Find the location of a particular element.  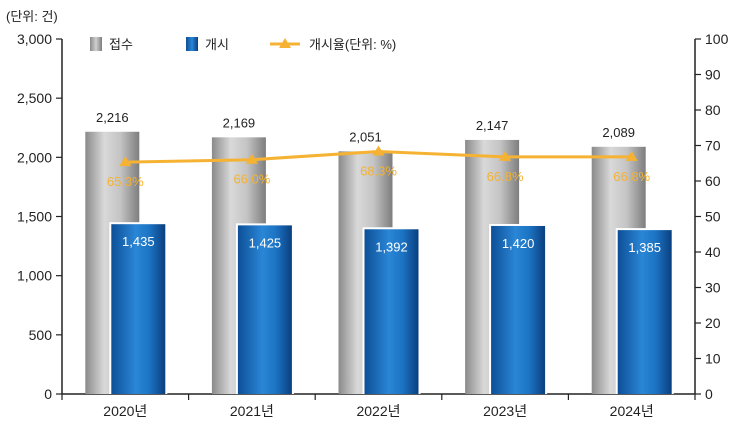

data-label-개시: 1,420 is located at coordinates (518, 243).